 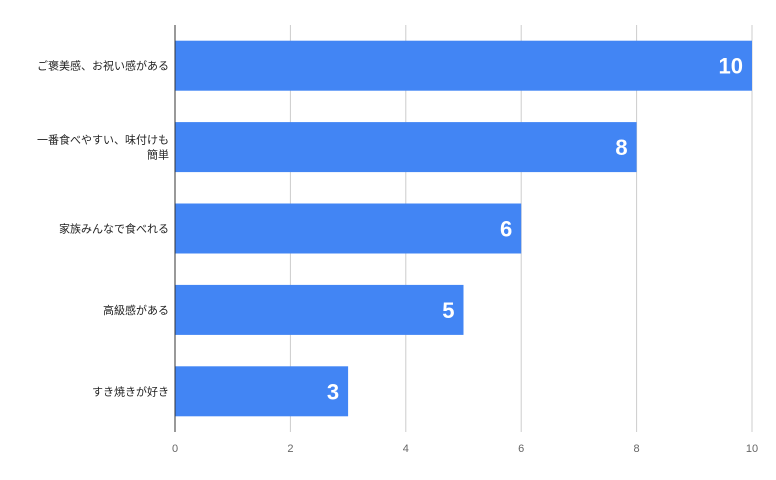 What do you see at coordinates (406, 449) in the screenshot?
I see `x-tick-label: 4` at bounding box center [406, 449].